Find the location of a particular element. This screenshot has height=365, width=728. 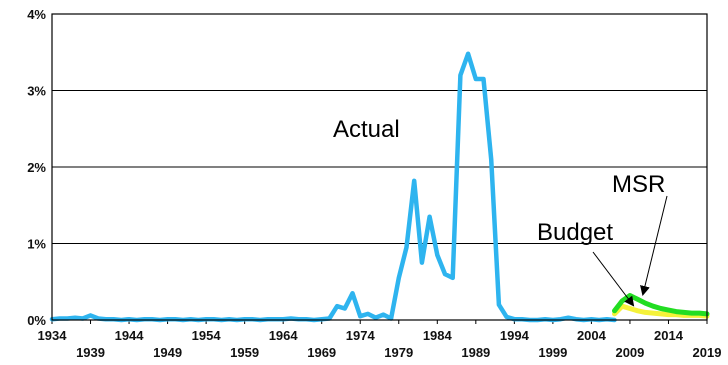

y-tick-label: 1% is located at coordinates (36, 244).